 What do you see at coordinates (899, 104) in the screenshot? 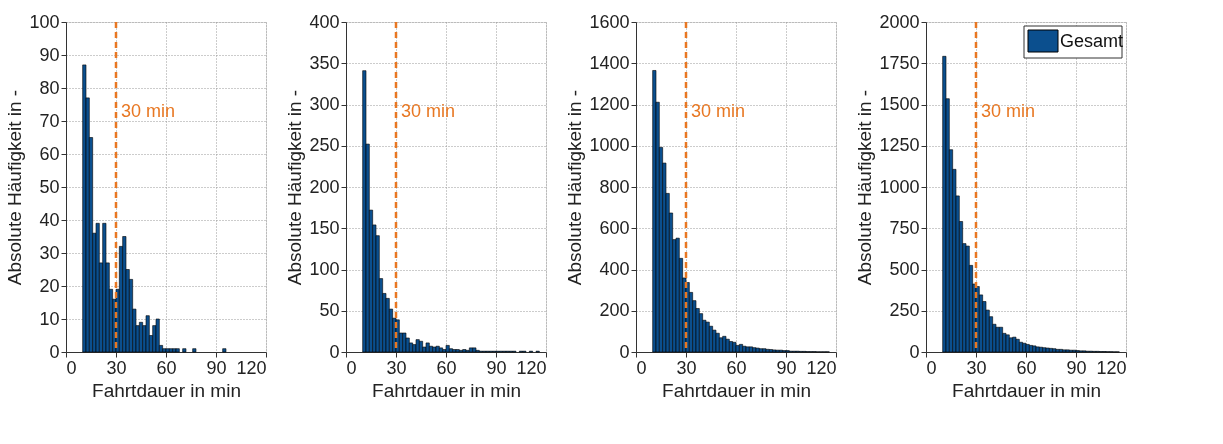
I see `y-tick-label: 1500` at bounding box center [899, 104].